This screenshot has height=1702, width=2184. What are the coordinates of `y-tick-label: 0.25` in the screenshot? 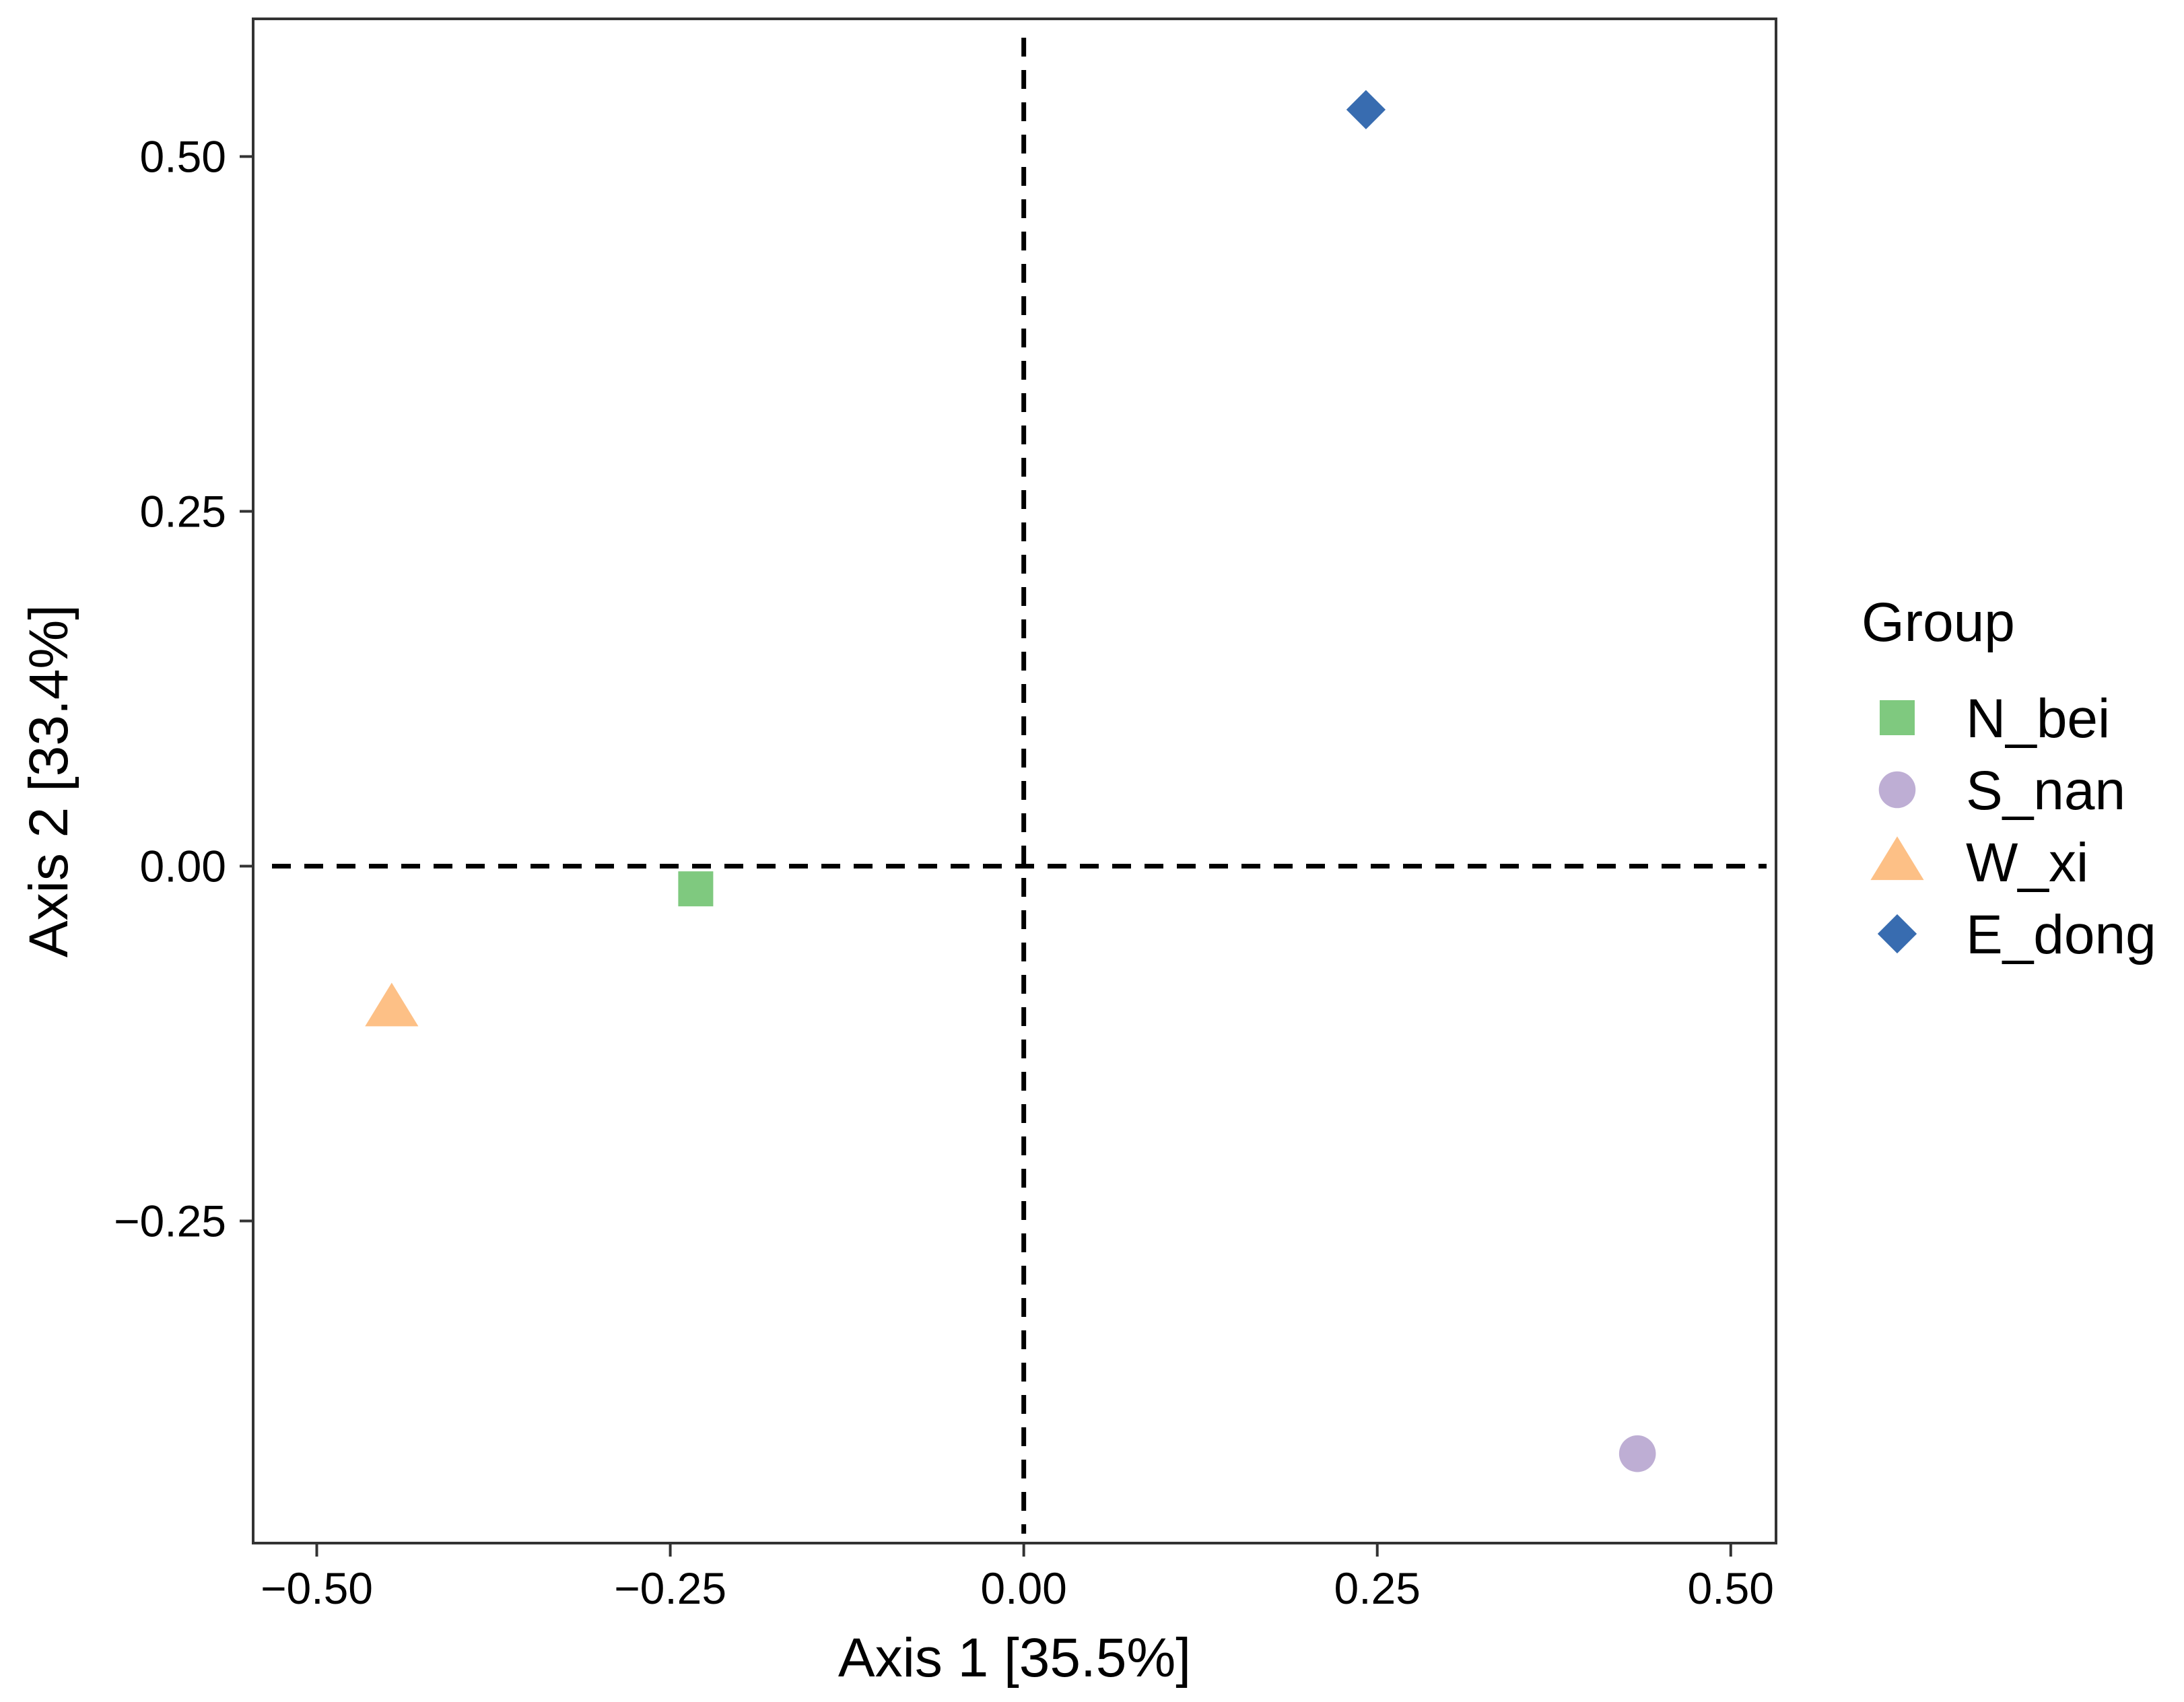 It's located at (183, 511).